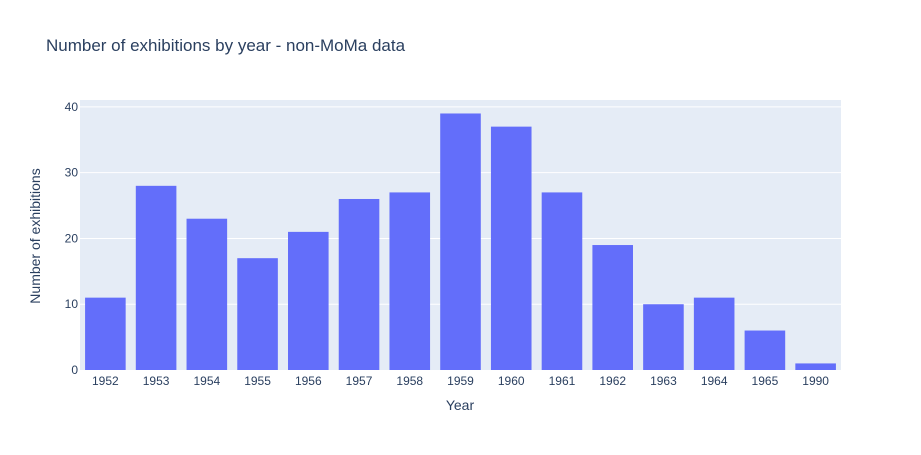 The image size is (921, 455). I want to click on bar-1962, so click(612, 307).